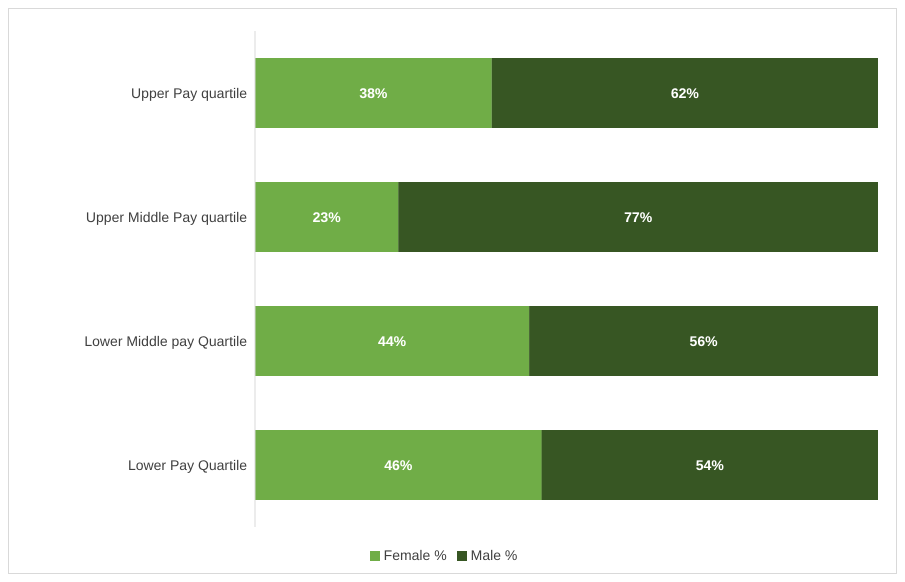  I want to click on legend-label: Female %, so click(415, 555).